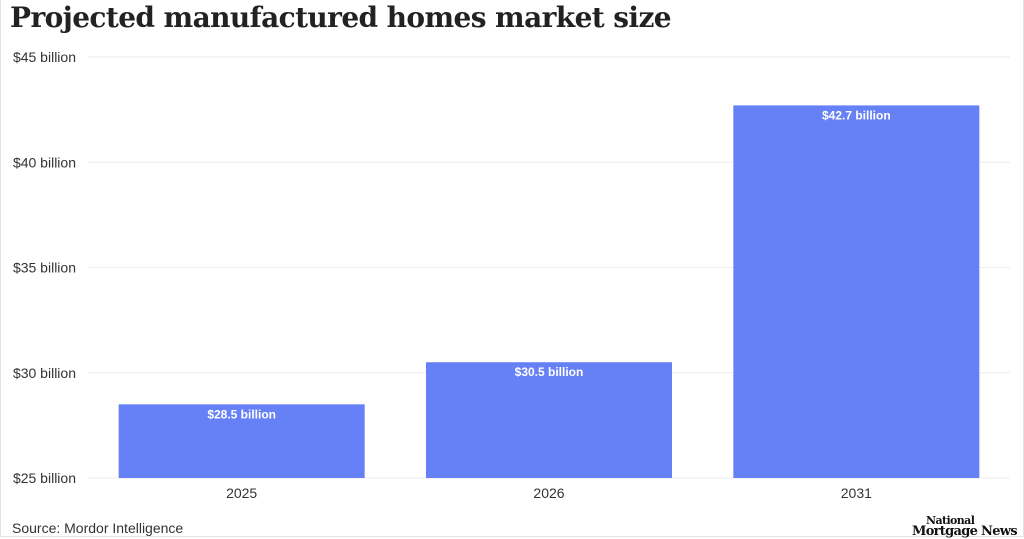 This screenshot has width=1024, height=539. Describe the element at coordinates (44, 162) in the screenshot. I see `y-tick-label: $40 billion` at that location.